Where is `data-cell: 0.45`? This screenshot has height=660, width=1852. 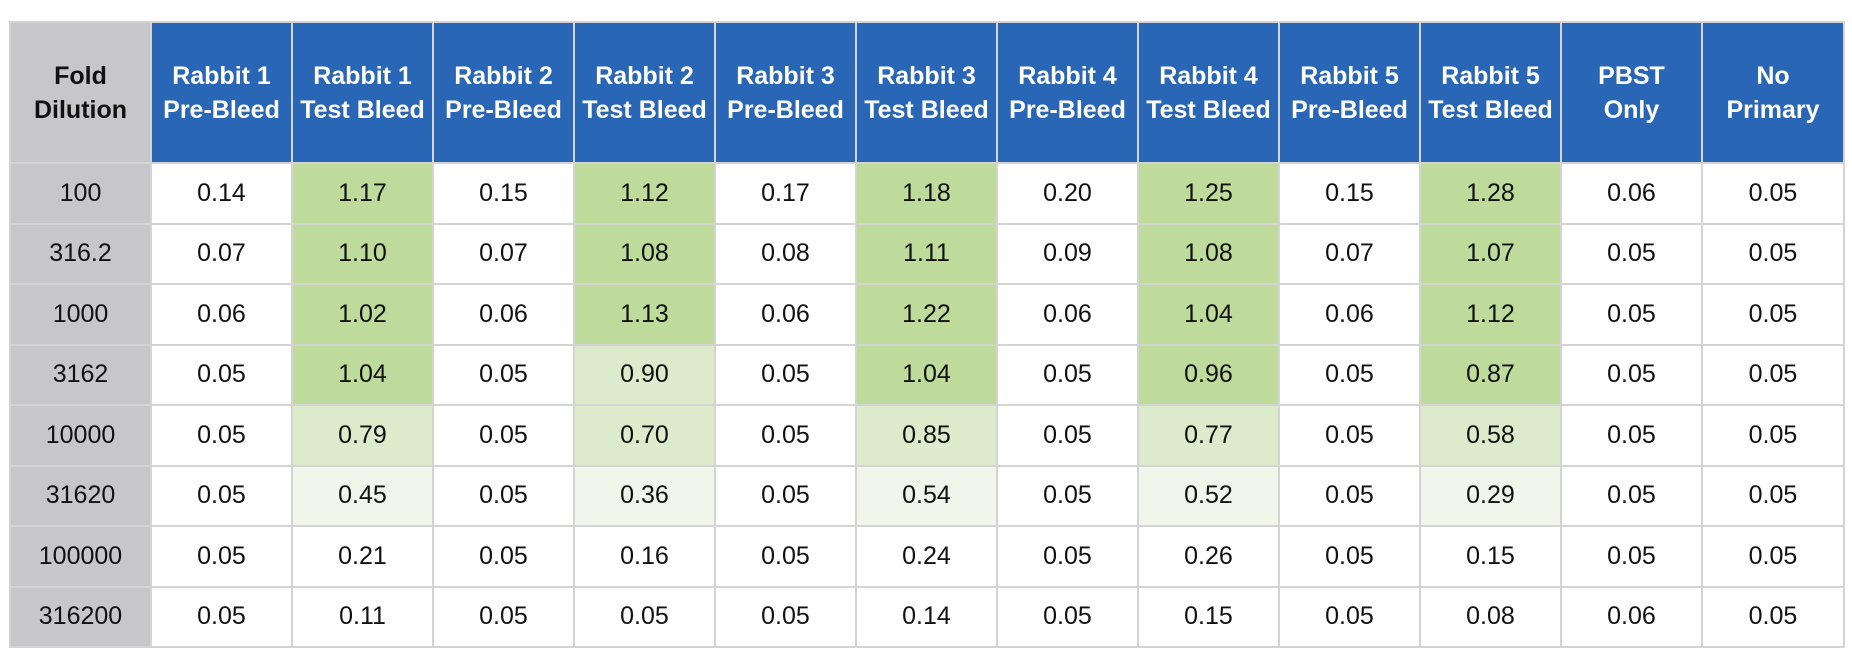
data-cell: 0.45 is located at coordinates (362, 495).